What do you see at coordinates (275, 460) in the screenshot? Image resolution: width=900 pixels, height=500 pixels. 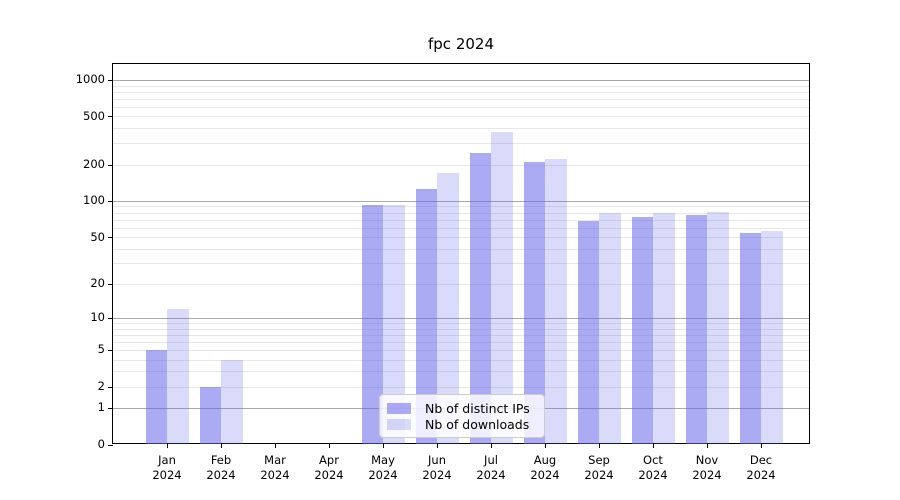 I see `x-tick-label-month: Mar` at bounding box center [275, 460].